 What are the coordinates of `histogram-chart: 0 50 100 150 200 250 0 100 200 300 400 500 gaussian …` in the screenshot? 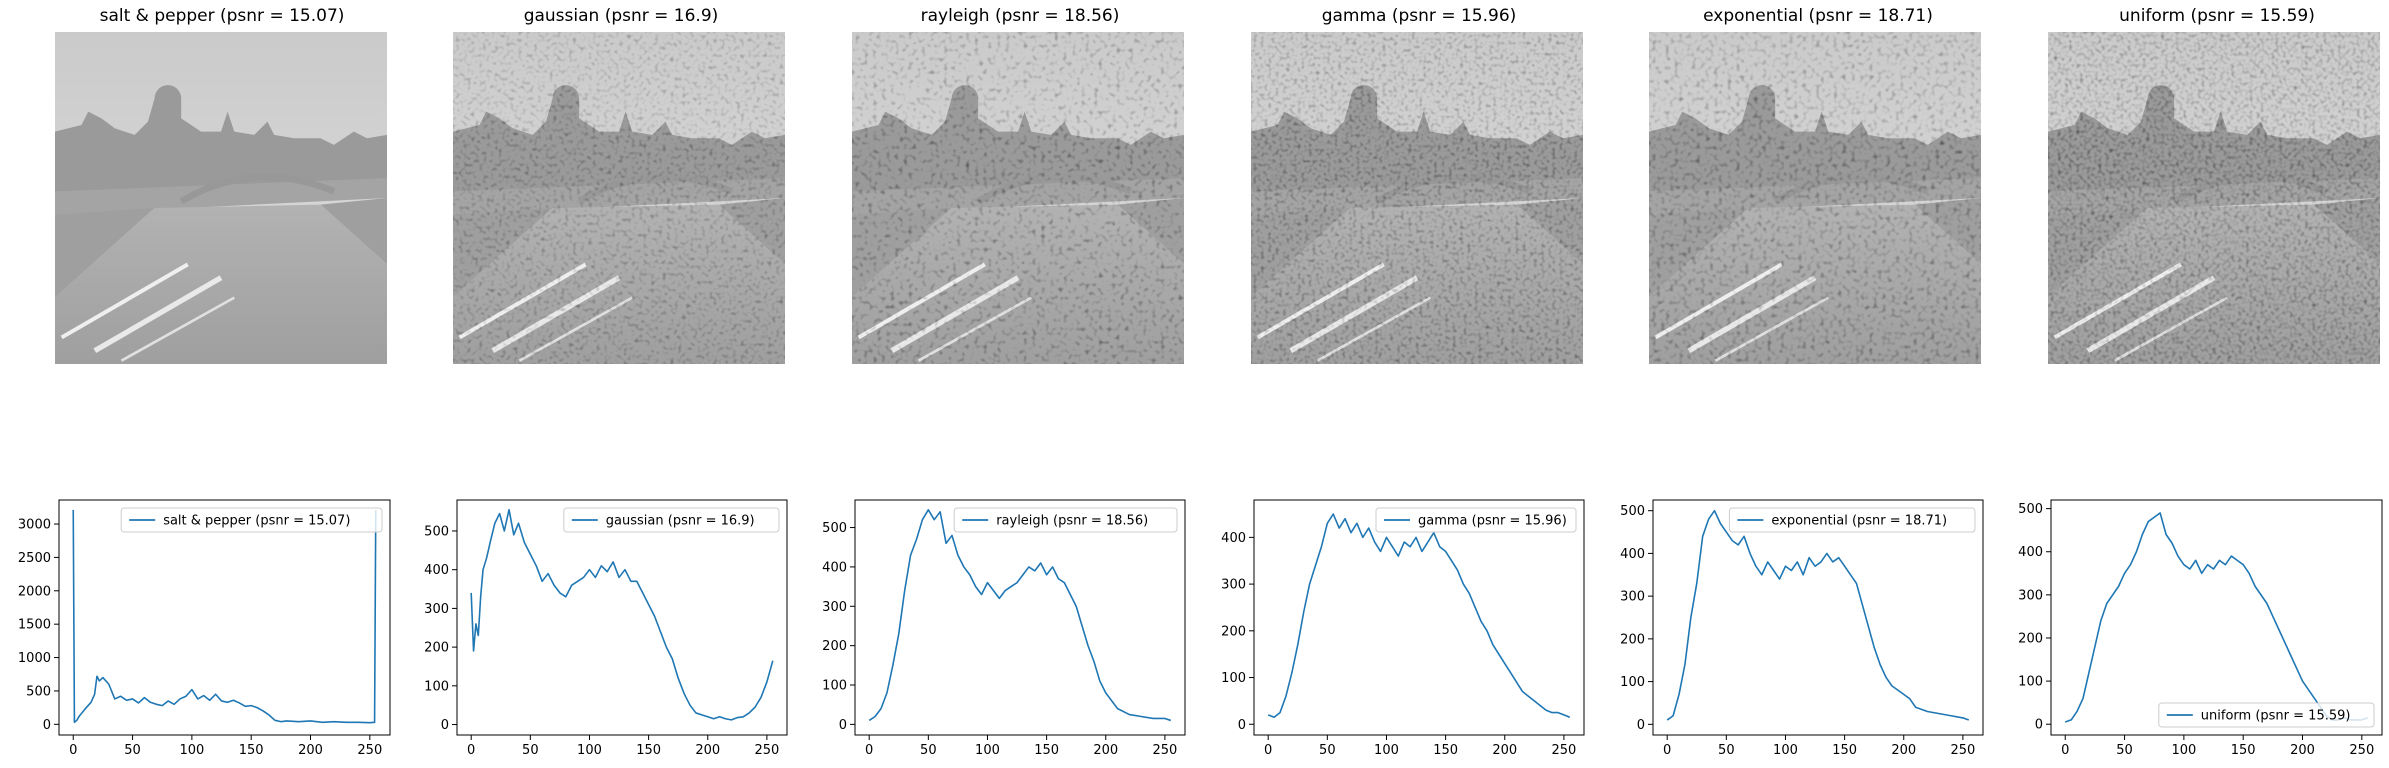 It's located at (606, 628).